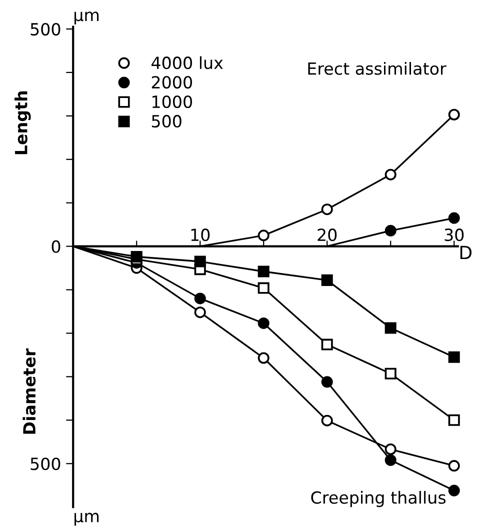 The image size is (481, 526). I want to click on text: Diameter, so click(29, 391).